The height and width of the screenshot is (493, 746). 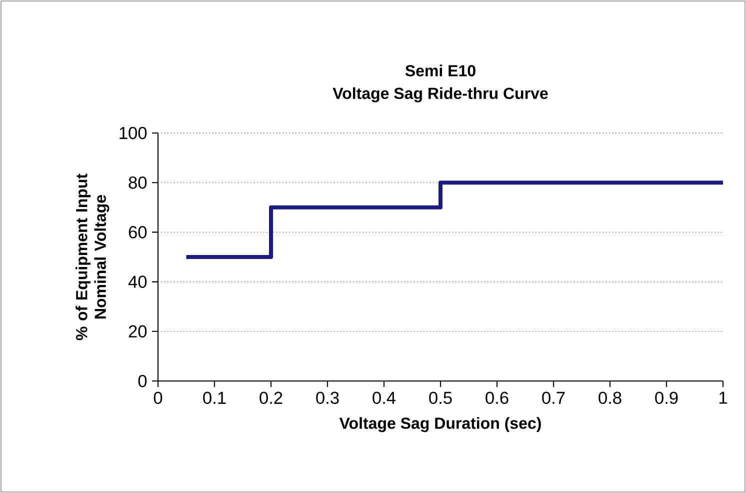 What do you see at coordinates (440, 398) in the screenshot?
I see `x-tick-label: 0.5` at bounding box center [440, 398].